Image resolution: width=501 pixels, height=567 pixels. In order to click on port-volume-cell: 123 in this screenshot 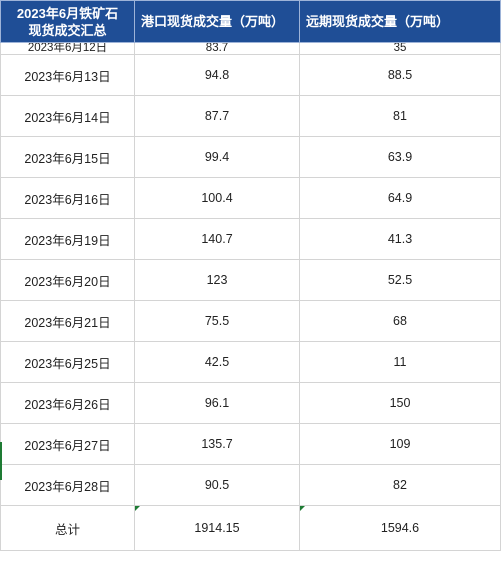, I will do `click(217, 280)`.